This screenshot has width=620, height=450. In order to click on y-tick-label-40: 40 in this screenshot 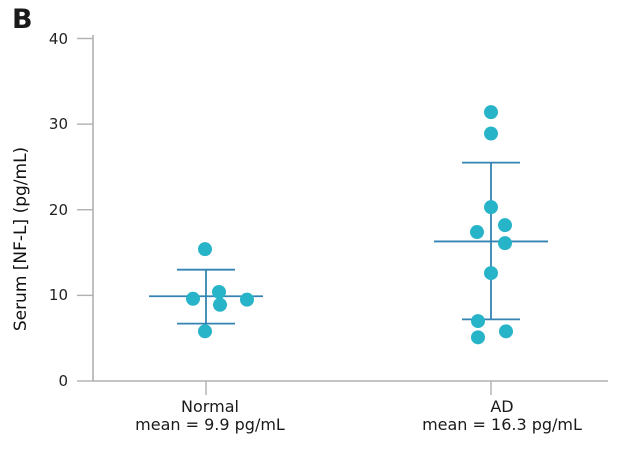, I will do `click(58, 39)`.